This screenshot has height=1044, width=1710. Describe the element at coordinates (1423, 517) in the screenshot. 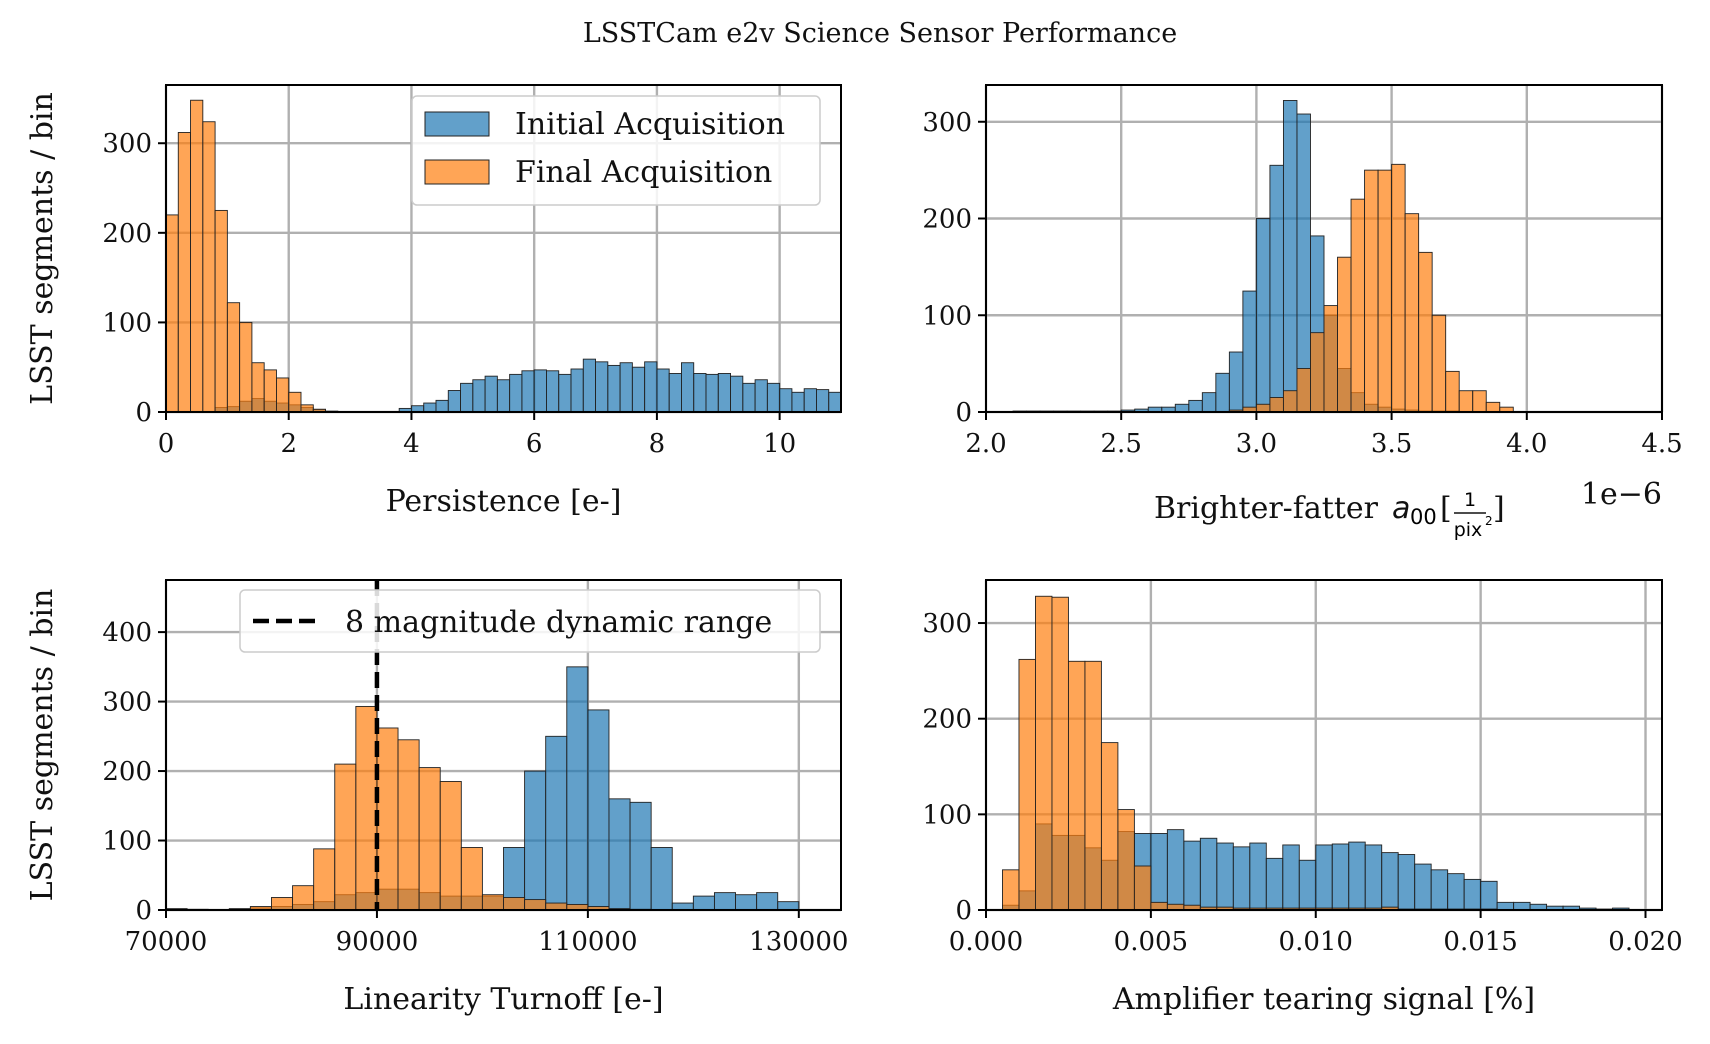

I see `x-axis-label-subscript: 00` at that location.